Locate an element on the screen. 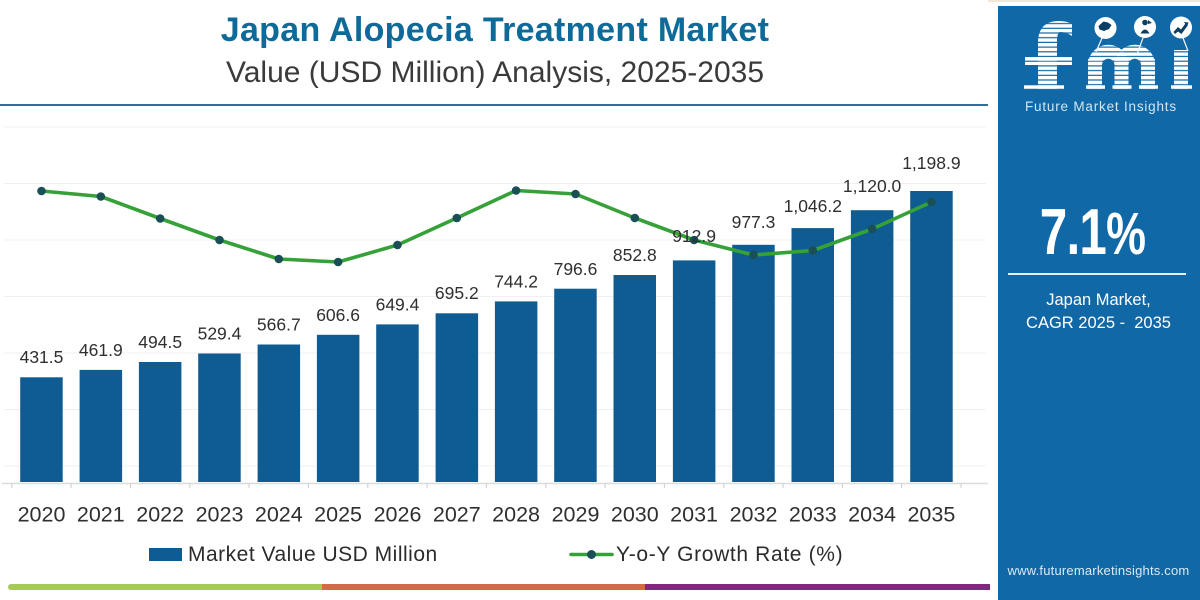 The height and width of the screenshot is (600, 1200). svg-text: 2032 is located at coordinates (754, 515).